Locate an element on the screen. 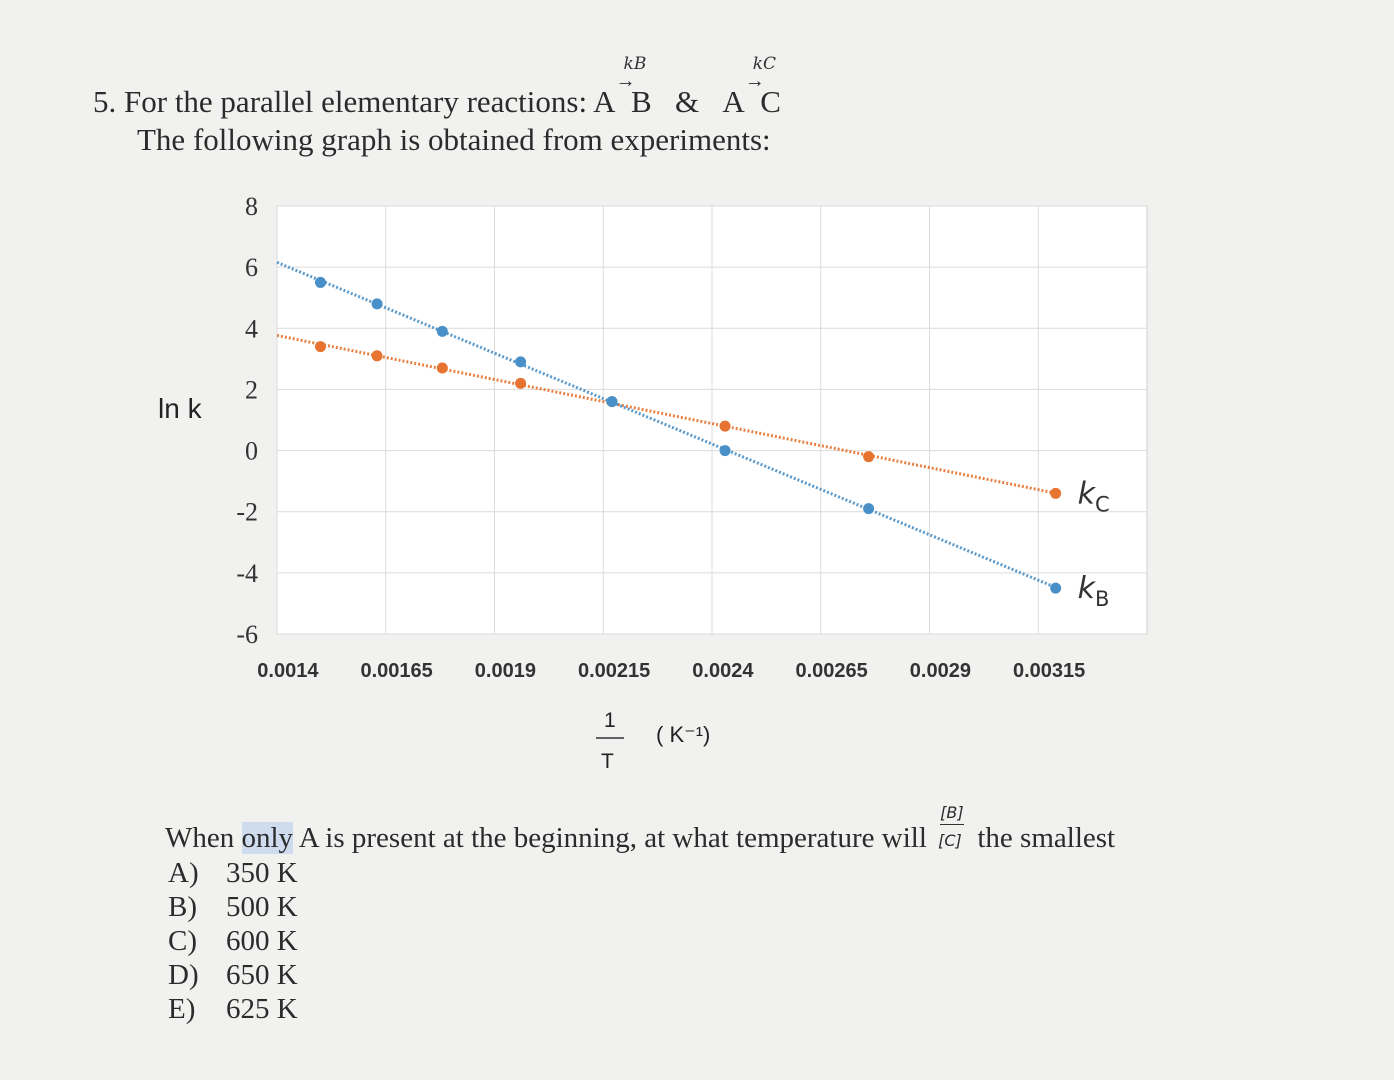 Image resolution: width=1394 pixels, height=1080 pixels. y-tick-label: 8 is located at coordinates (251, 206).